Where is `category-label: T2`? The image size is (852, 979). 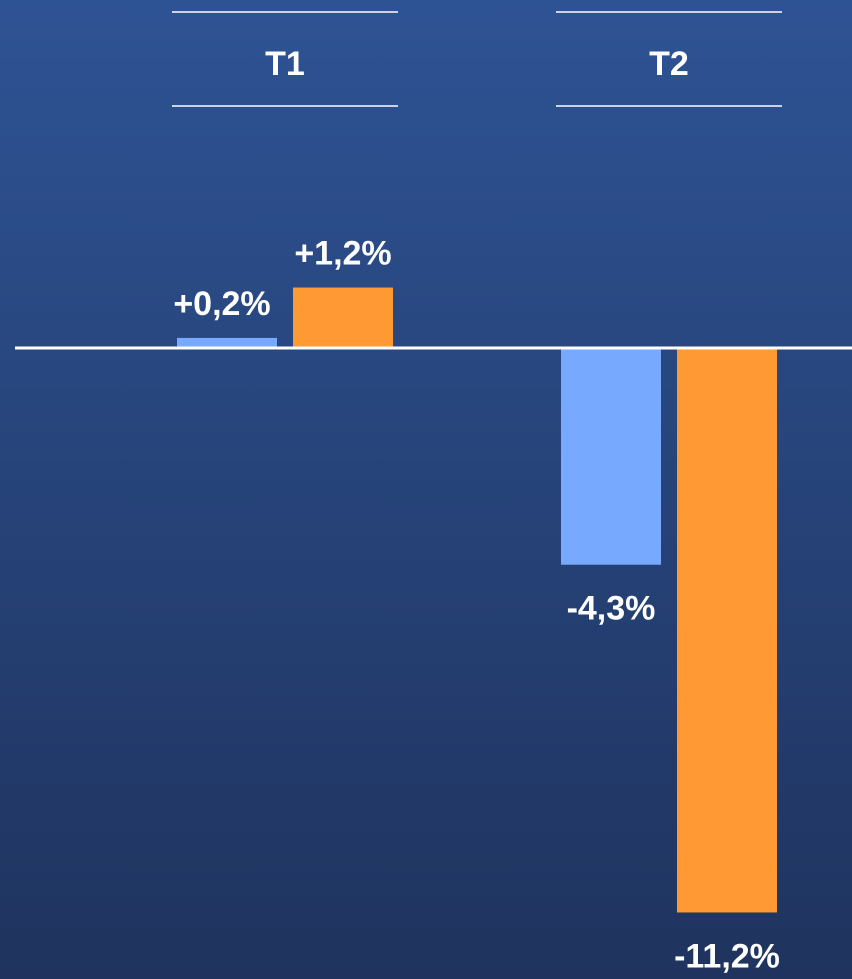
category-label: T2 is located at coordinates (669, 64).